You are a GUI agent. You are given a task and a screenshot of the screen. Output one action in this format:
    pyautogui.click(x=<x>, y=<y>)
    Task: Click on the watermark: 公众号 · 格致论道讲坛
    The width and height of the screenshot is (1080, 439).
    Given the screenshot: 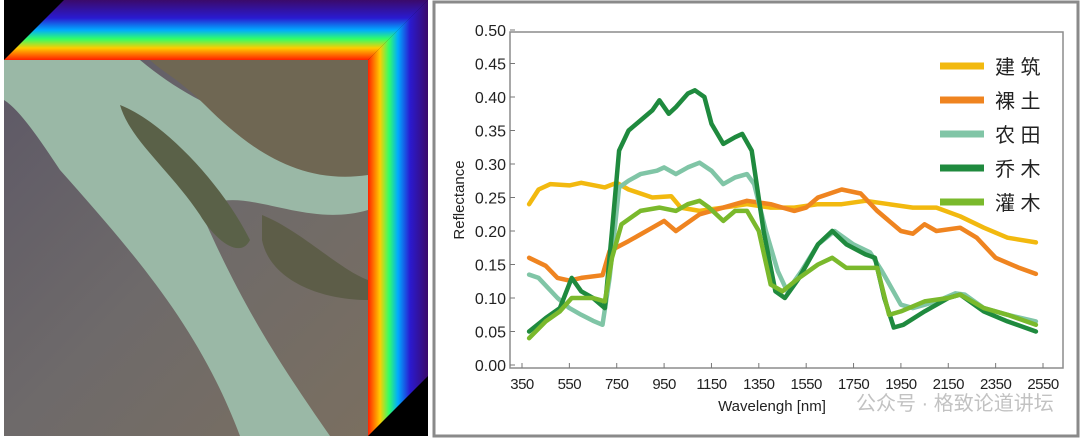 What is the action you would take?
    pyautogui.click(x=955, y=403)
    